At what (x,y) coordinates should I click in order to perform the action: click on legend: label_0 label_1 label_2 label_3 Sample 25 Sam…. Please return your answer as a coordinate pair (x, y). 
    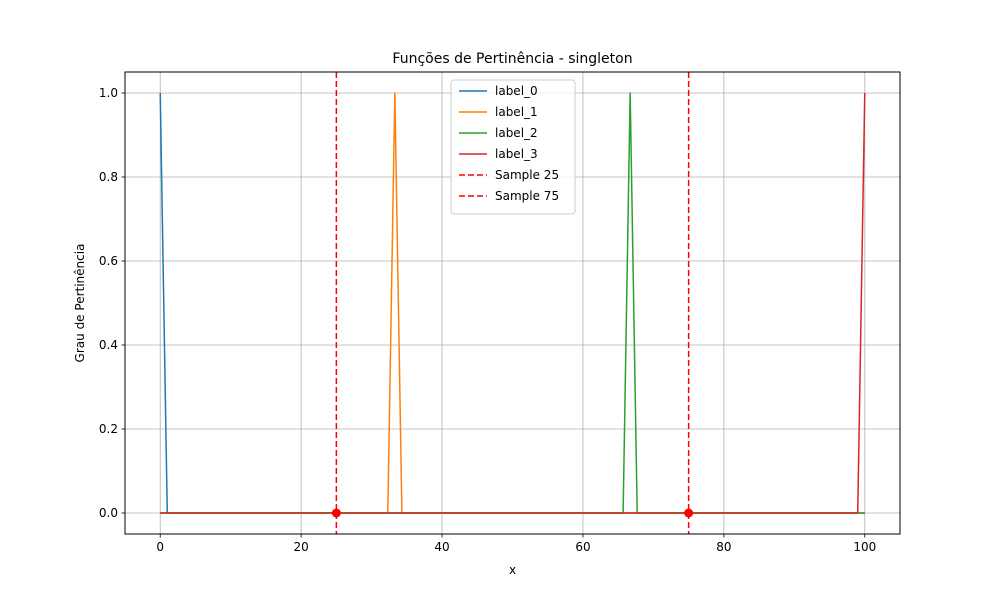
    Looking at the image, I should click on (513, 147).